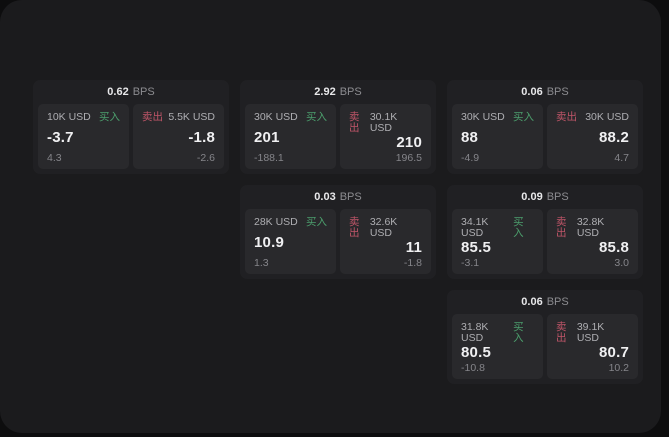 Image resolution: width=669 pixels, height=437 pixels. What do you see at coordinates (383, 122) in the screenshot?
I see `sell-amount: 30.1K USD` at bounding box center [383, 122].